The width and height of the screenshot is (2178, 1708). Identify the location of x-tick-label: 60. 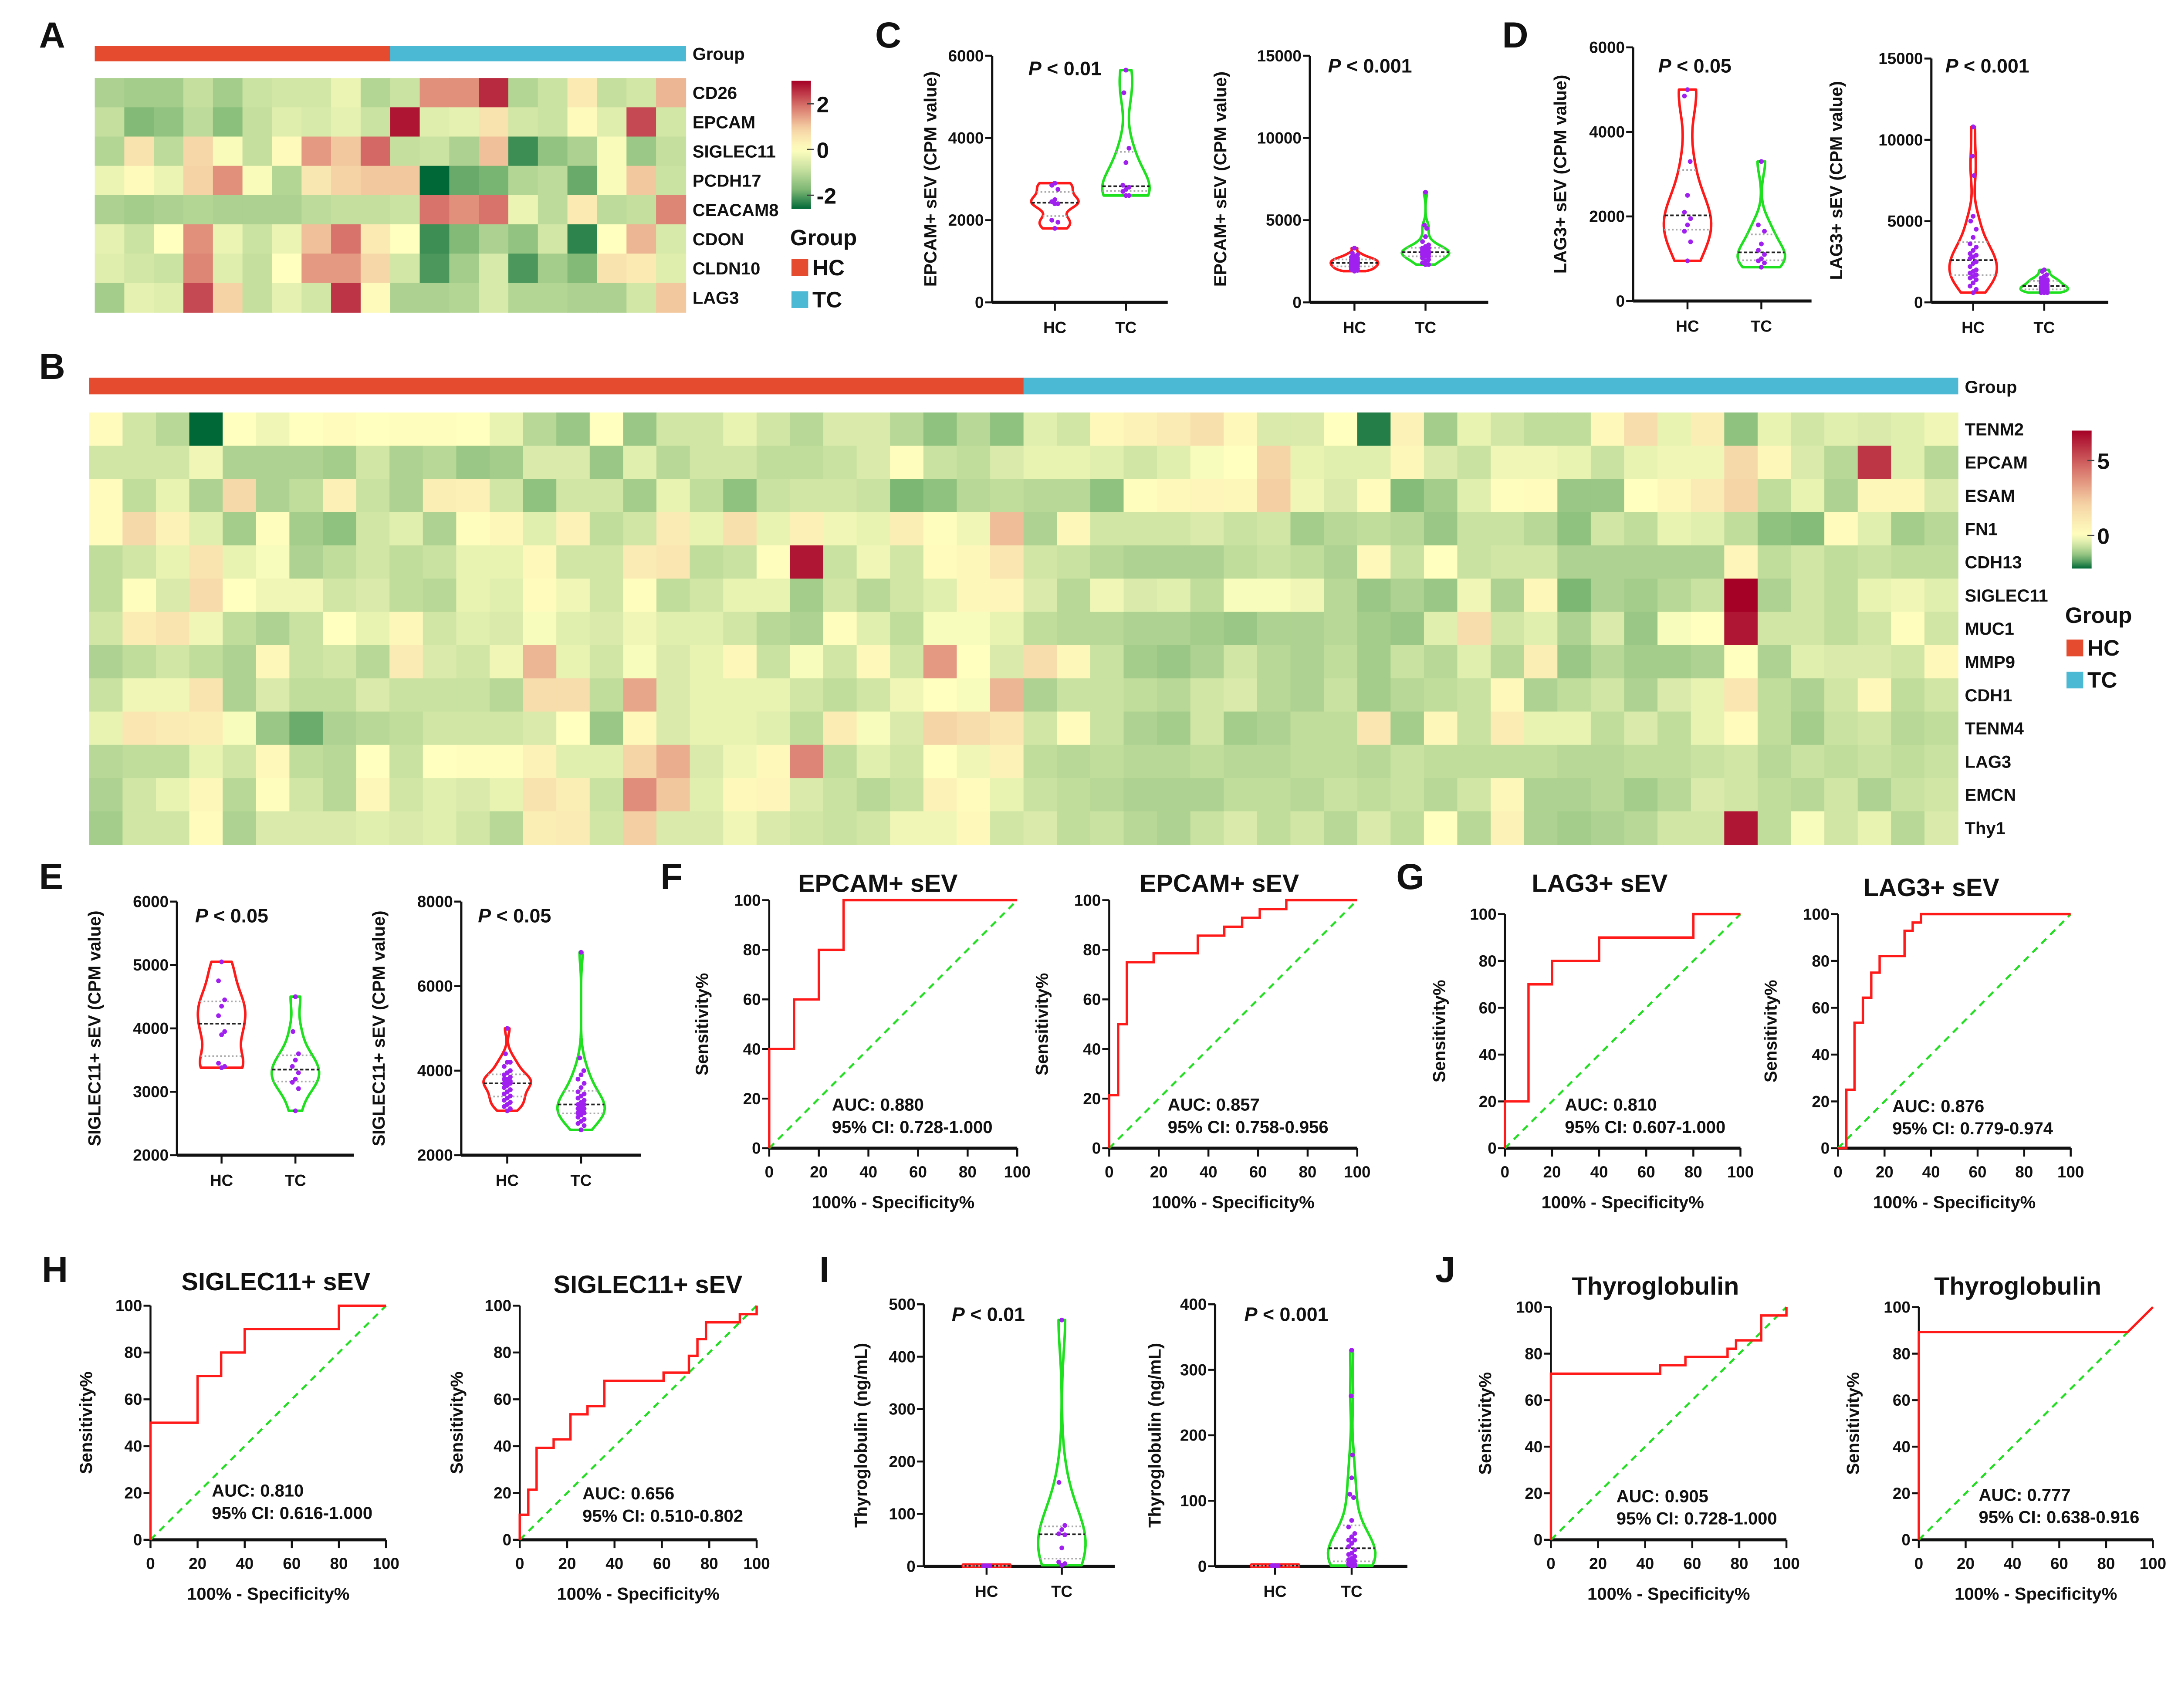
(918, 1172).